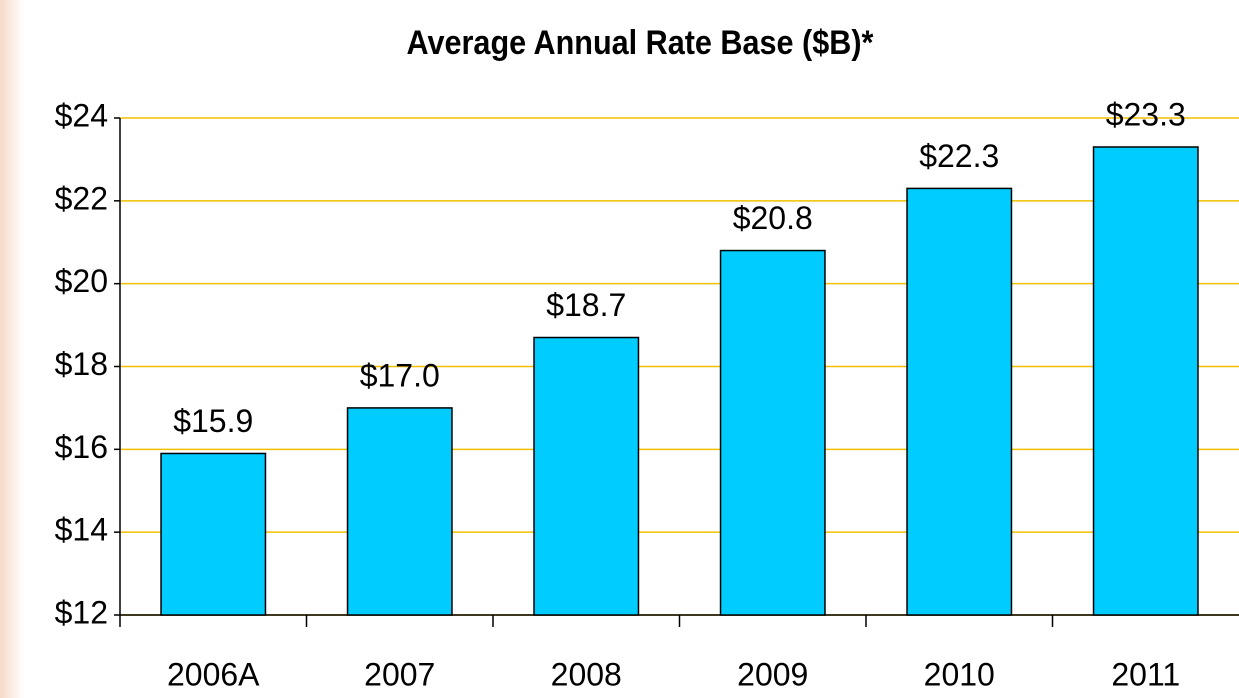 This screenshot has height=698, width=1239. What do you see at coordinates (640, 43) in the screenshot?
I see `chart-title: Average Annual Rate Base ($B)*` at bounding box center [640, 43].